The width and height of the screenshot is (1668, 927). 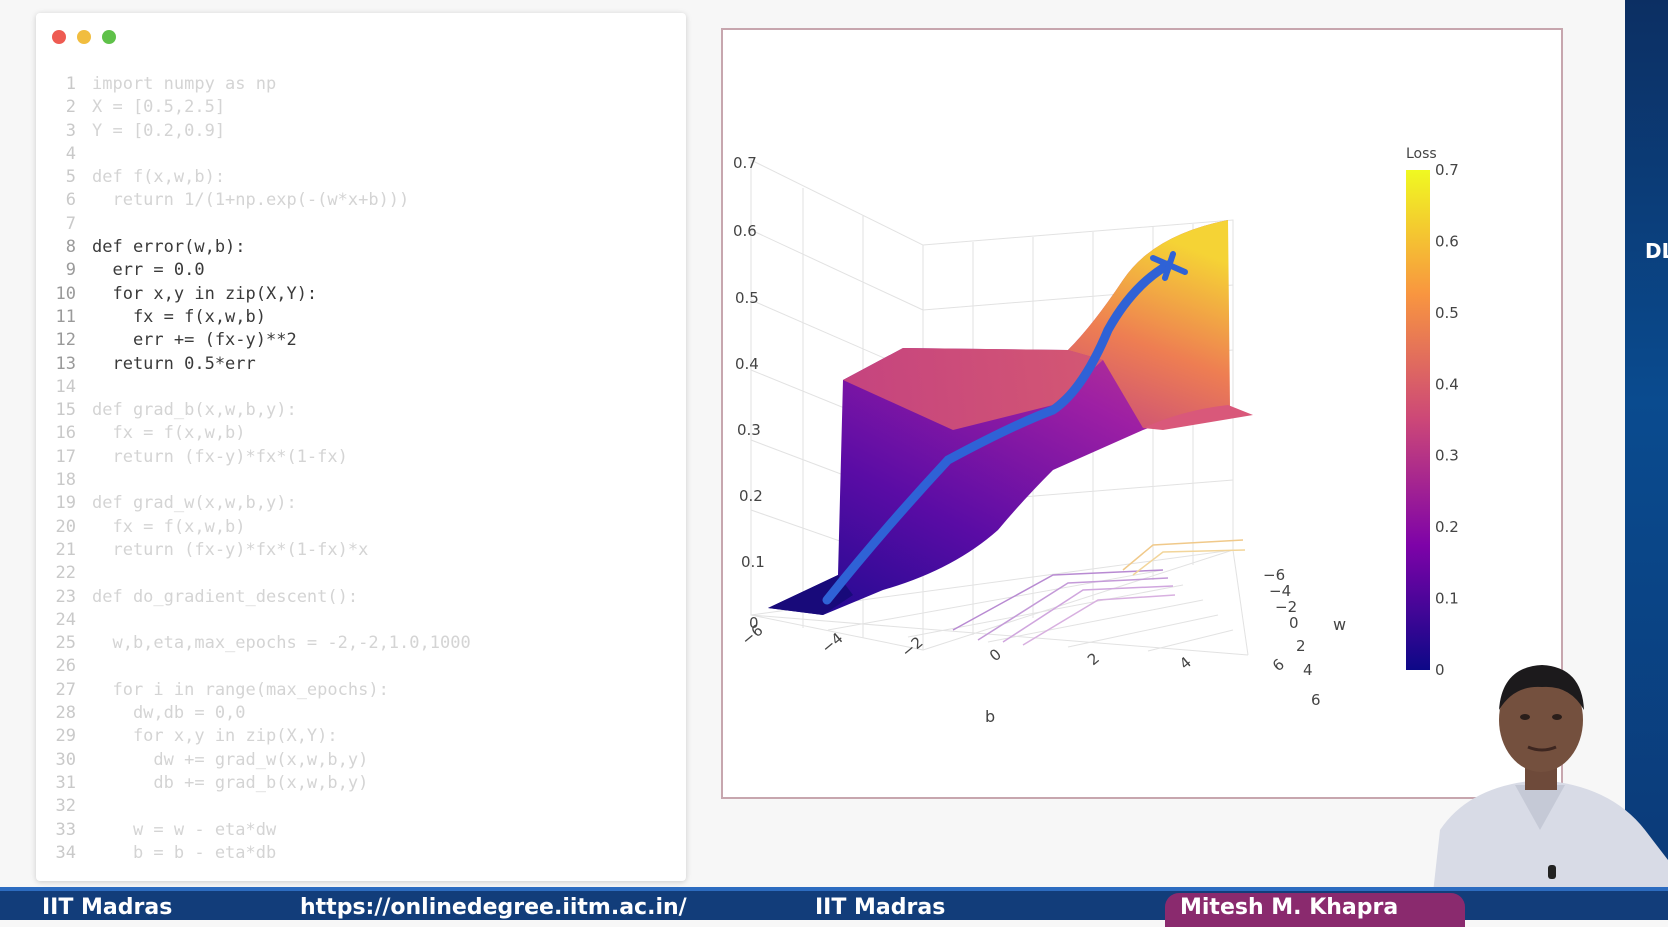 I want to click on website-url: https://onlinedegree.iitm.ac.in/, so click(x=493, y=907).